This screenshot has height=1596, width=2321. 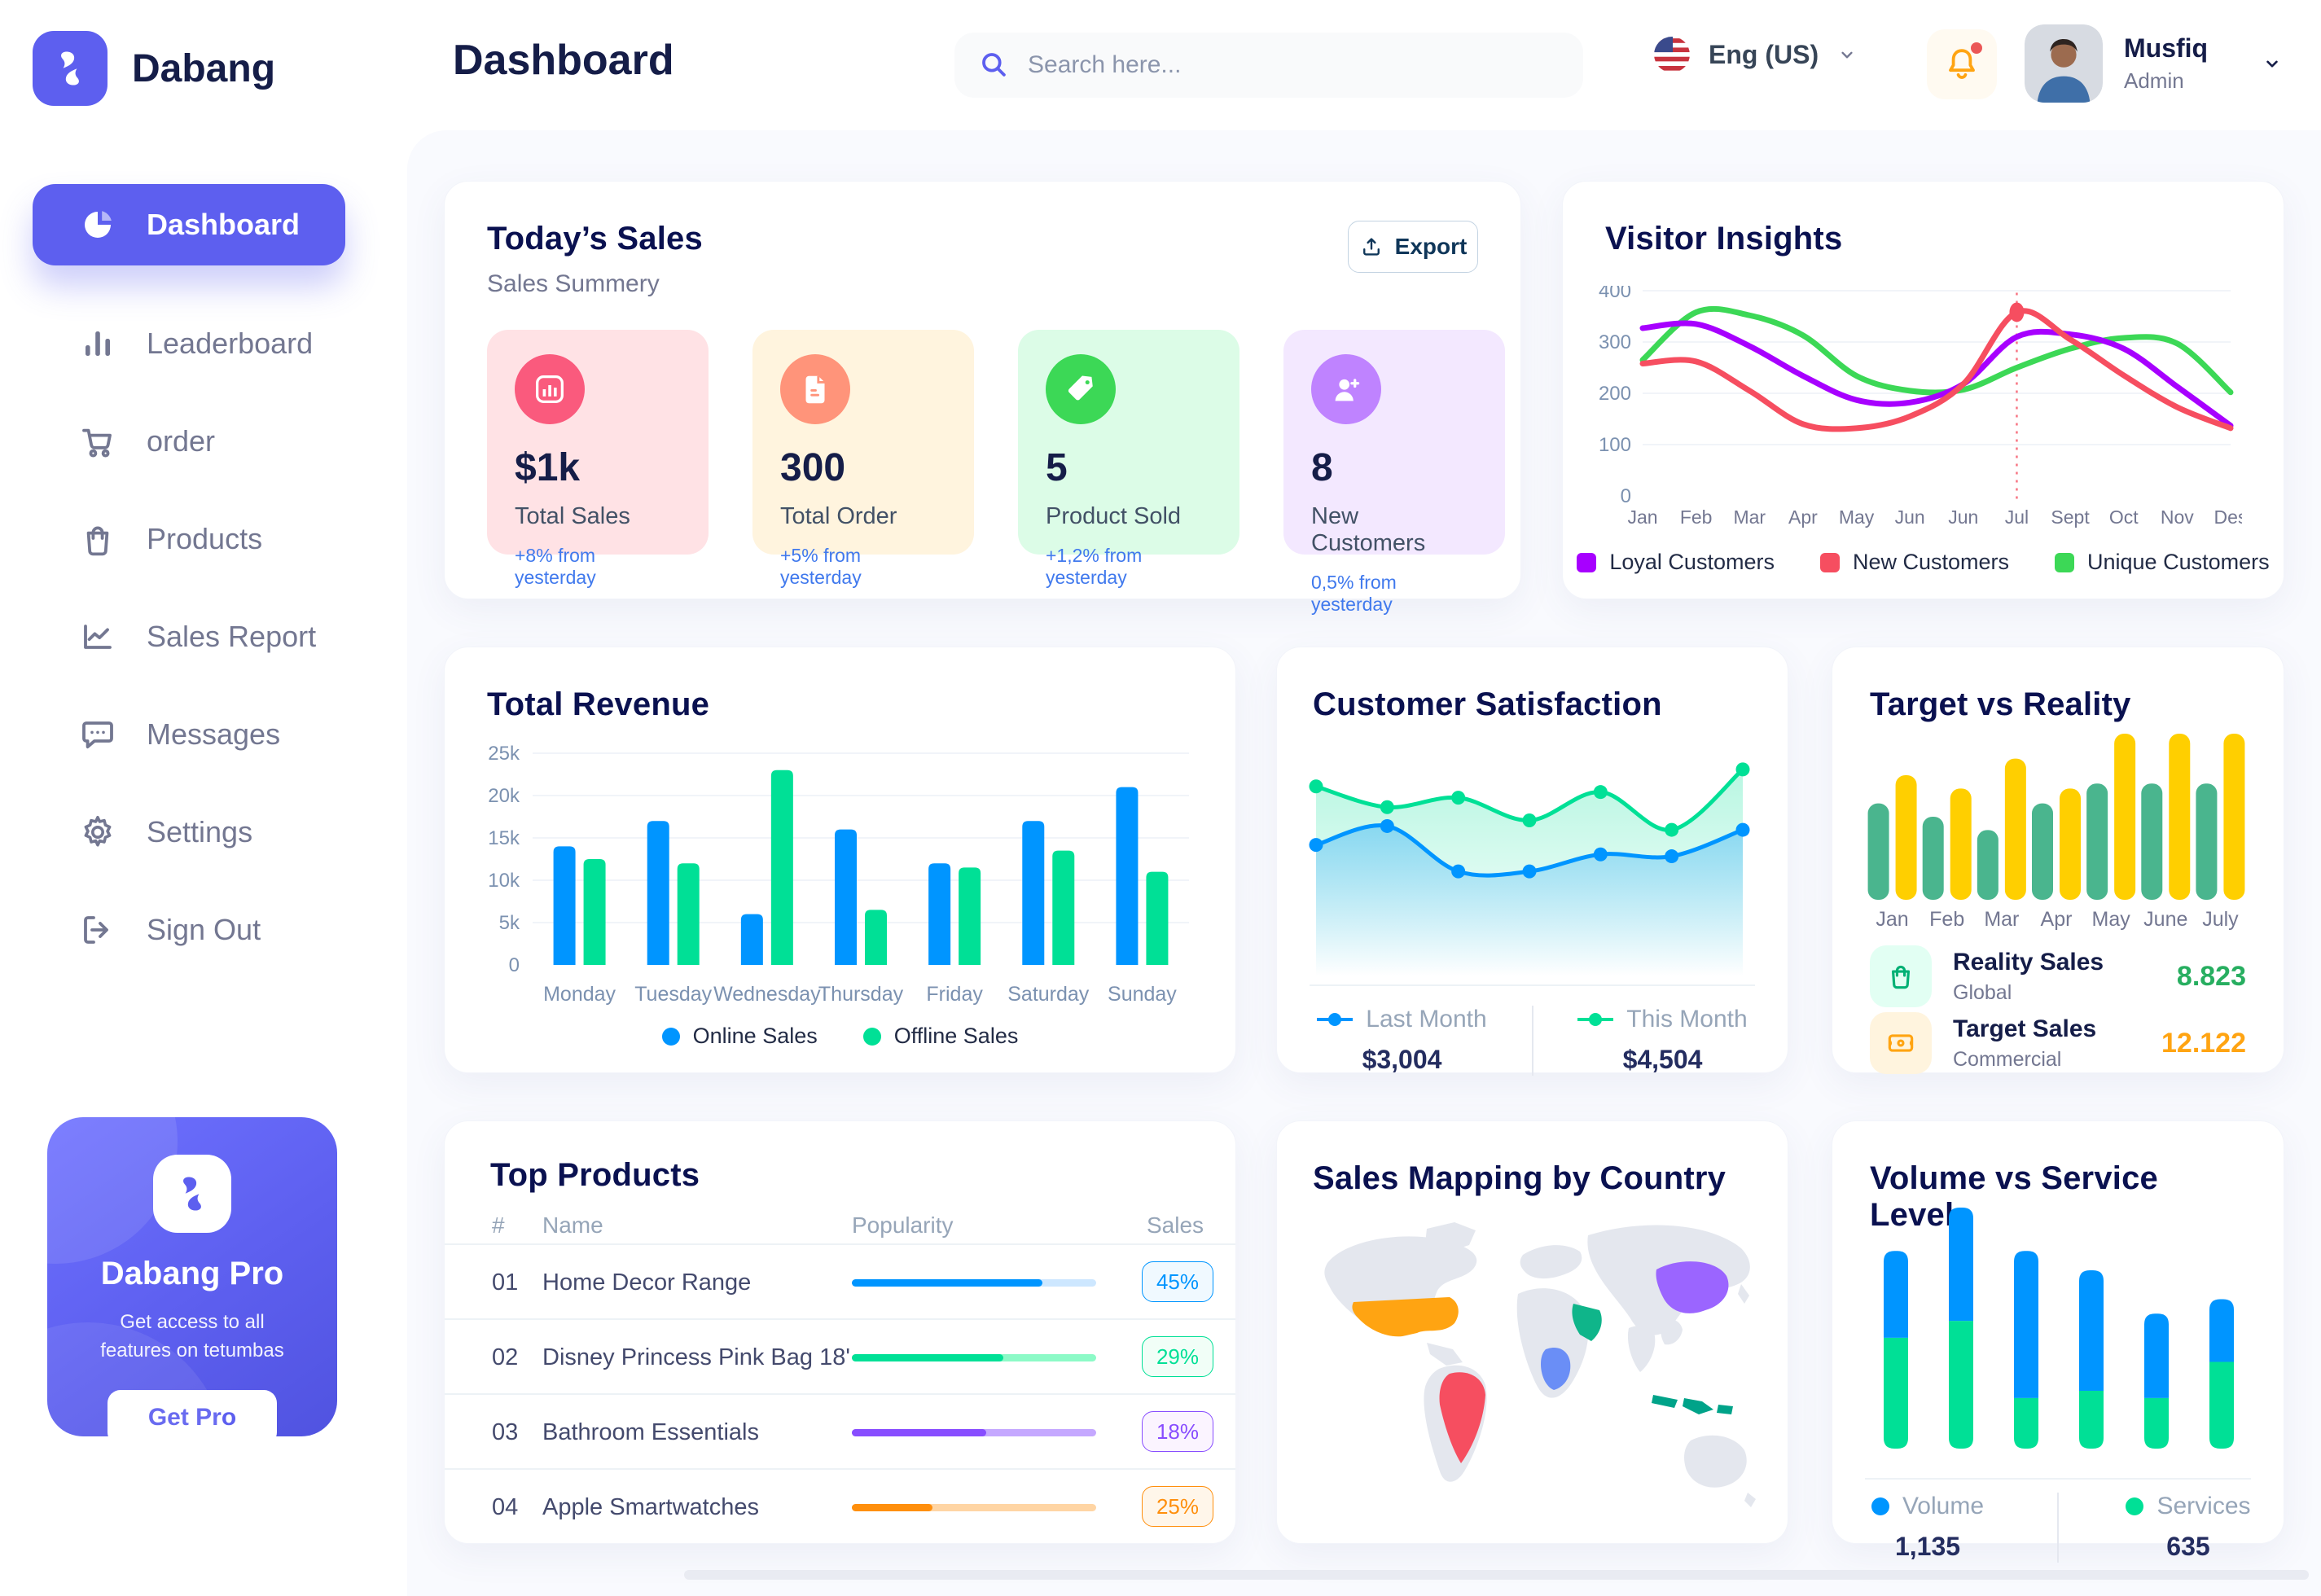 What do you see at coordinates (97, 343) in the screenshot?
I see `bars-icon` at bounding box center [97, 343].